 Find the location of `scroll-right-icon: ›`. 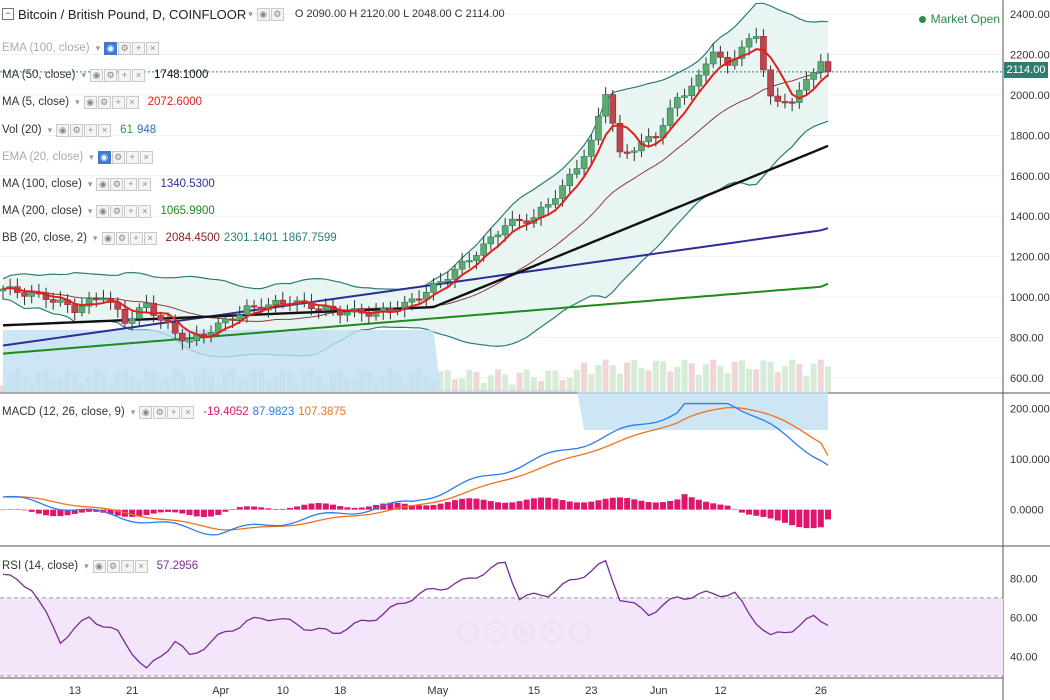

scroll-right-icon: › is located at coordinates (580, 632).